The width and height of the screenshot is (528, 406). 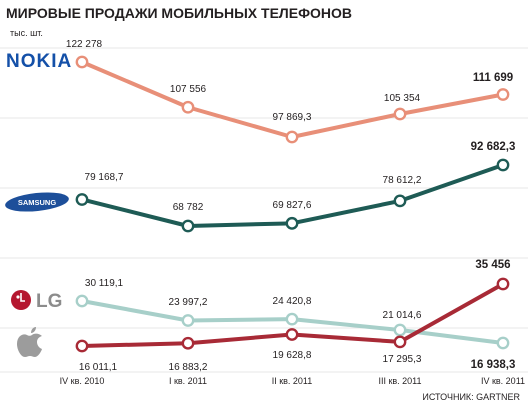 What do you see at coordinates (471, 397) in the screenshot?
I see `source-note: ИСТОЧНИК: GARTNER` at bounding box center [471, 397].